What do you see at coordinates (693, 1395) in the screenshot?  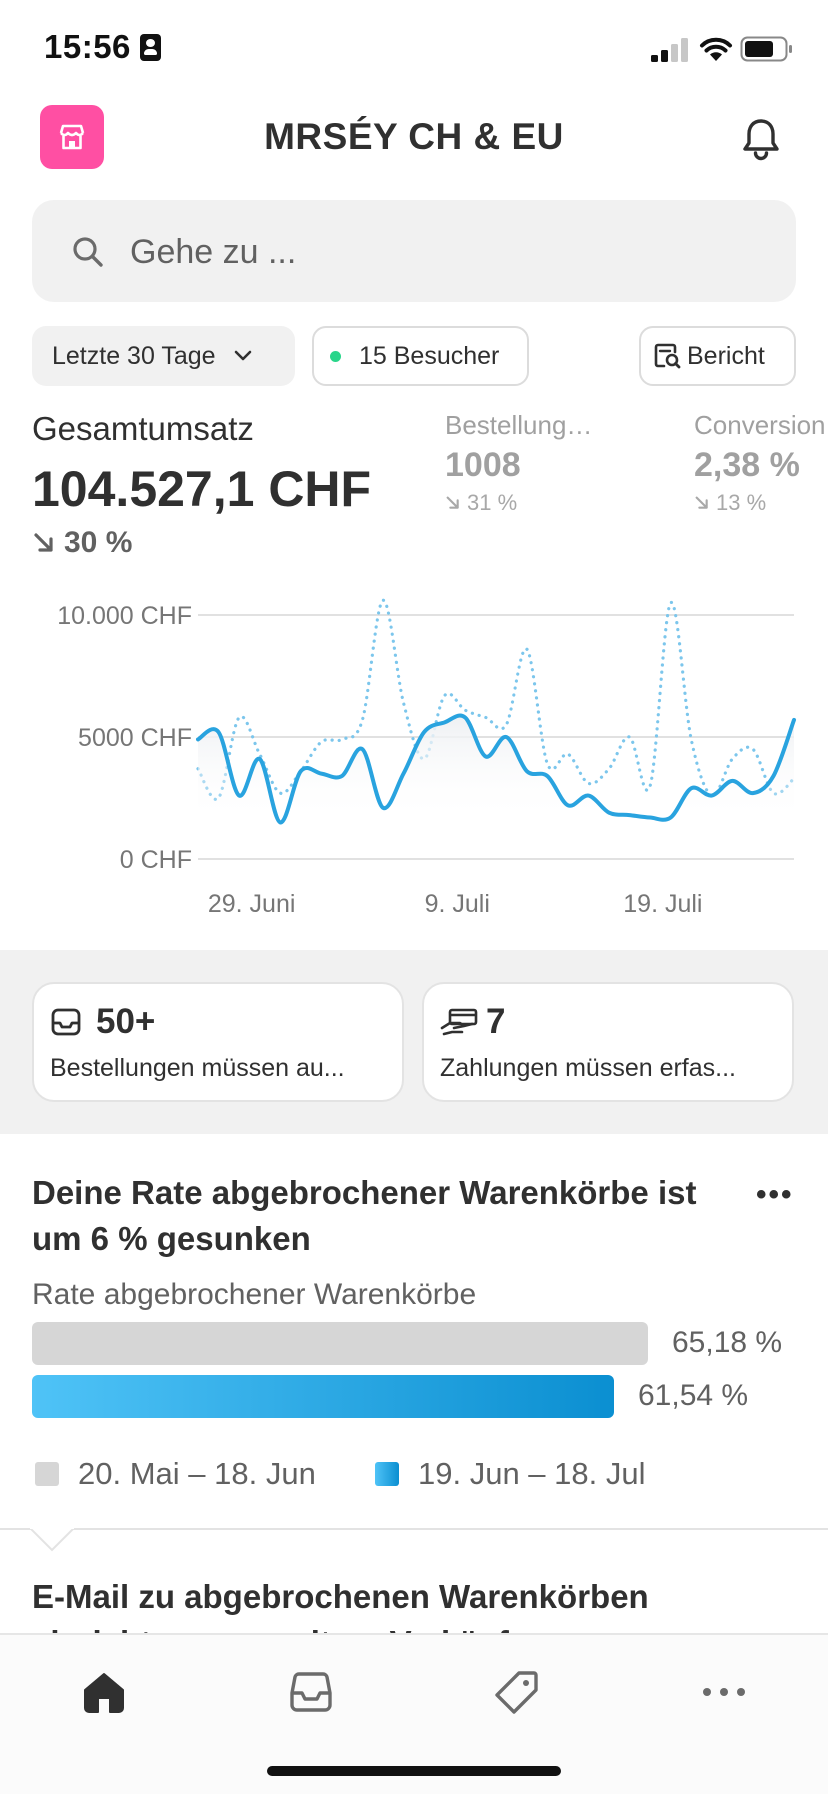 I see `current-period-value: 61,54 %` at bounding box center [693, 1395].